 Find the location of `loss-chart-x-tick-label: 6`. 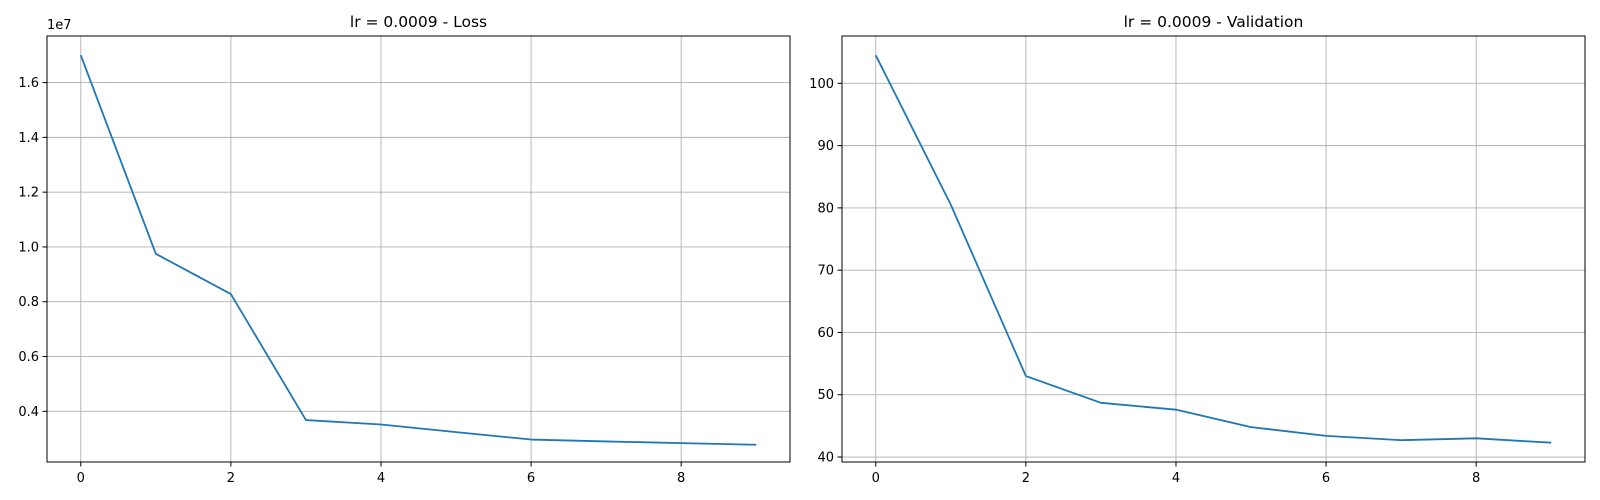

loss-chart-x-tick-label: 6 is located at coordinates (531, 478).